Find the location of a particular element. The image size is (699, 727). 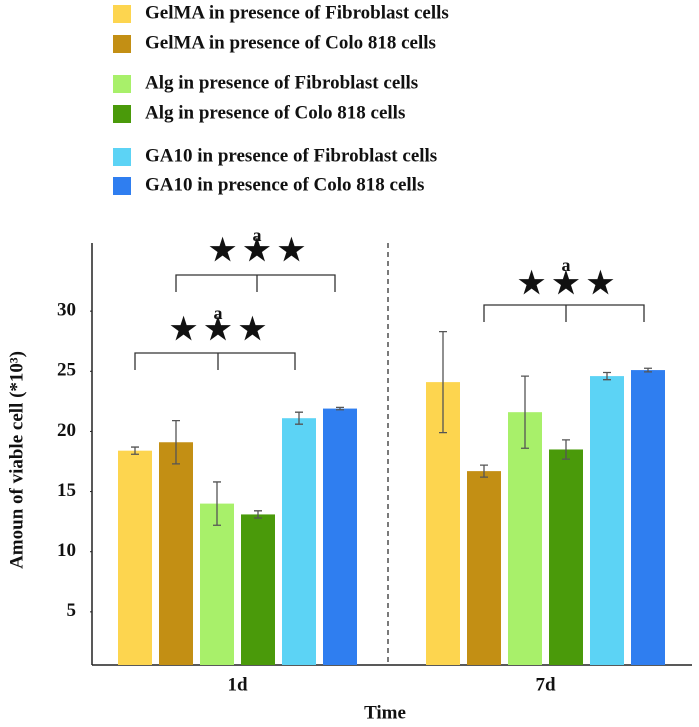

legend-label: GelMA in presence of Fibroblast cells is located at coordinates (297, 12).